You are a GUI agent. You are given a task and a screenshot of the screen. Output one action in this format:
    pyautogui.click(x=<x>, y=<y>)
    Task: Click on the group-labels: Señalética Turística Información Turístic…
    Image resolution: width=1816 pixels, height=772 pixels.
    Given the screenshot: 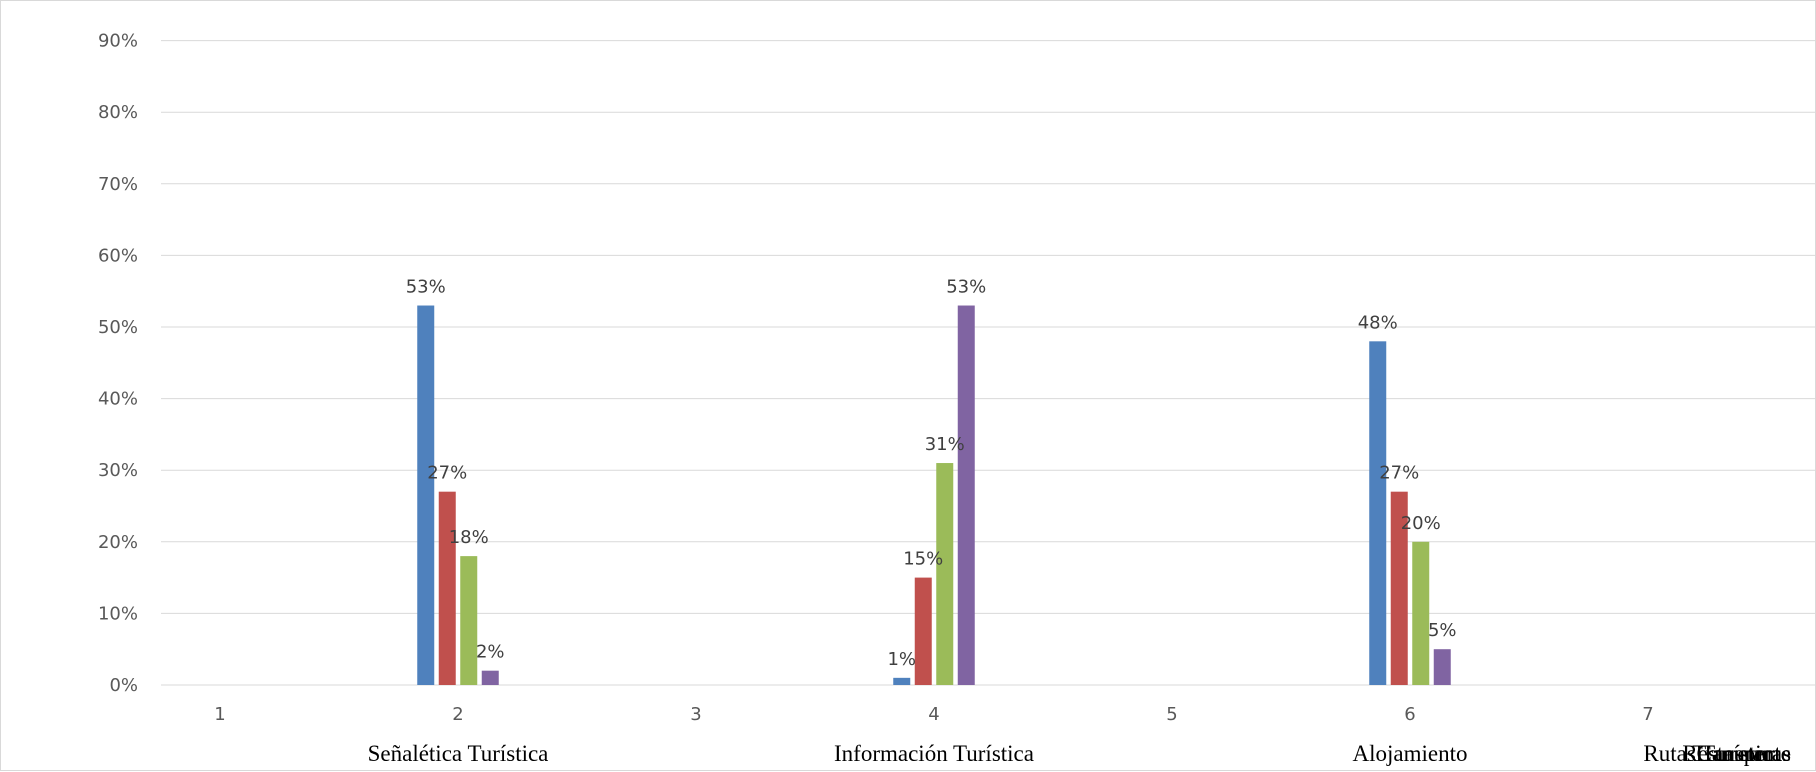 What is the action you would take?
    pyautogui.click(x=1079, y=753)
    